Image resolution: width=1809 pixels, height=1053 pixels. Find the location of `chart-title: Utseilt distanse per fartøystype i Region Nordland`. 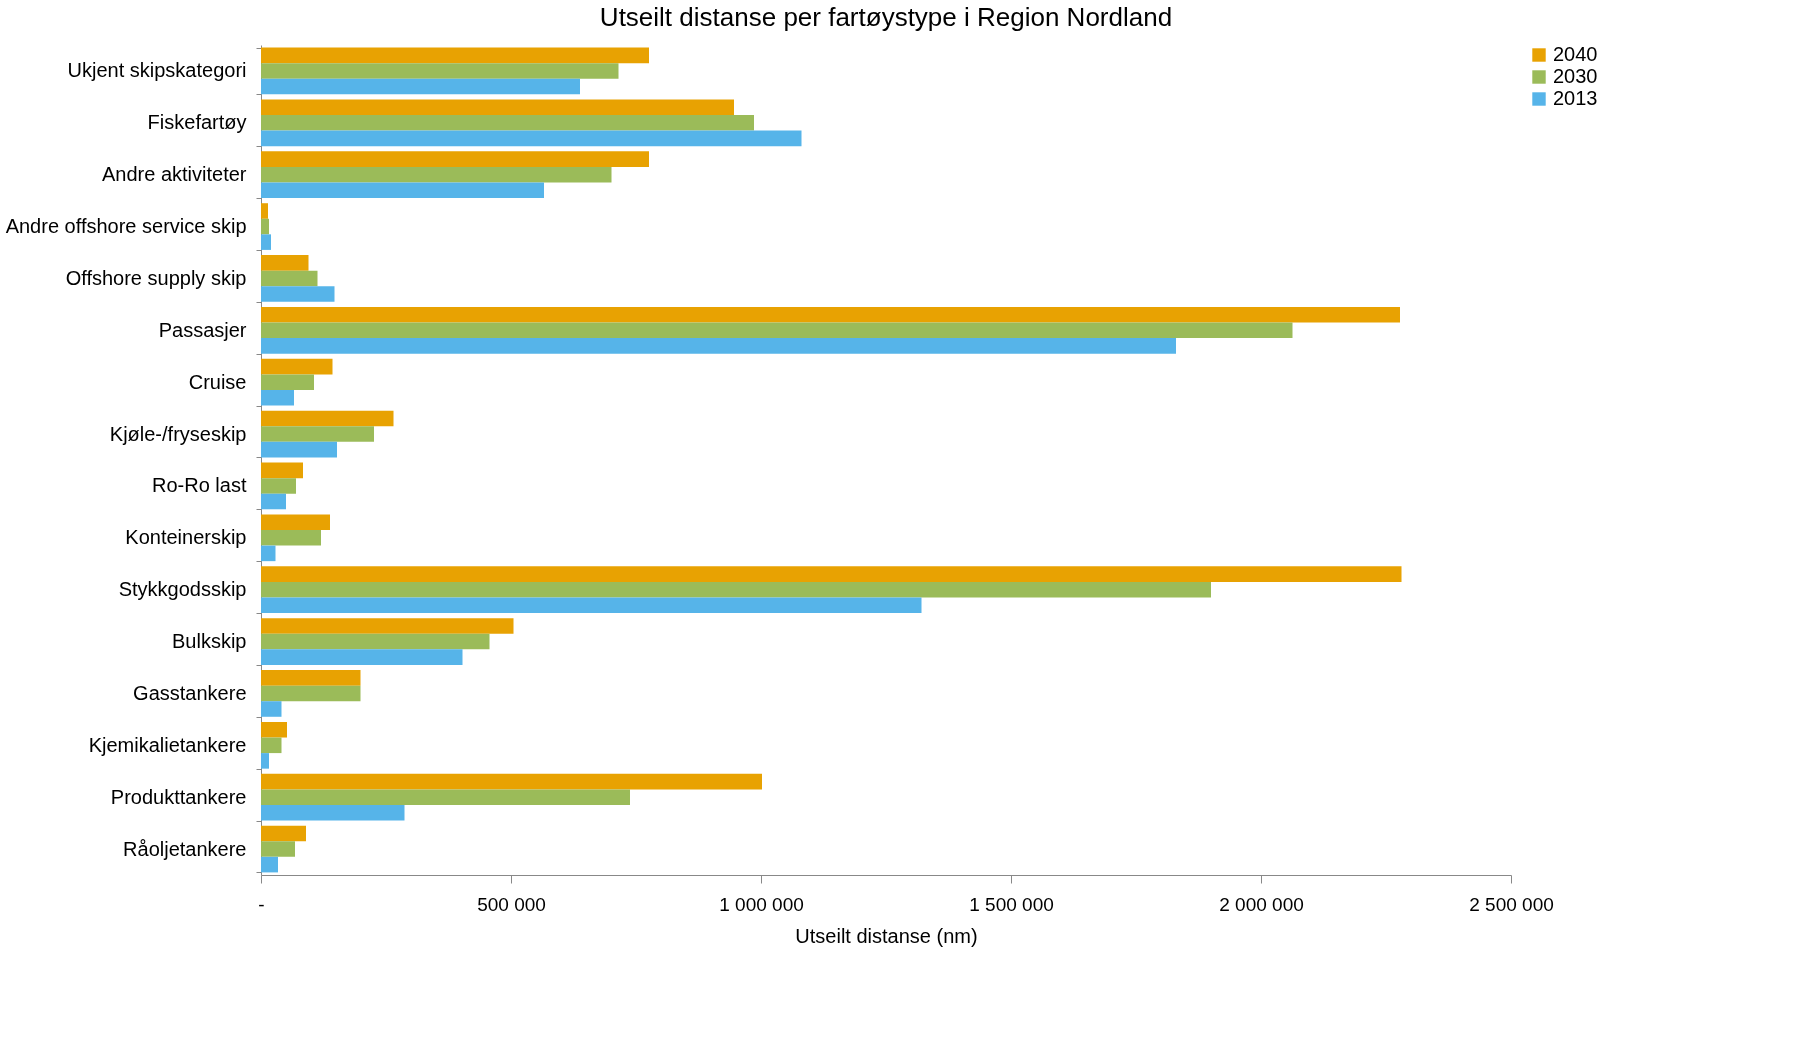

chart-title: Utseilt distanse per fartøystype i Region Nordland is located at coordinates (886, 17).